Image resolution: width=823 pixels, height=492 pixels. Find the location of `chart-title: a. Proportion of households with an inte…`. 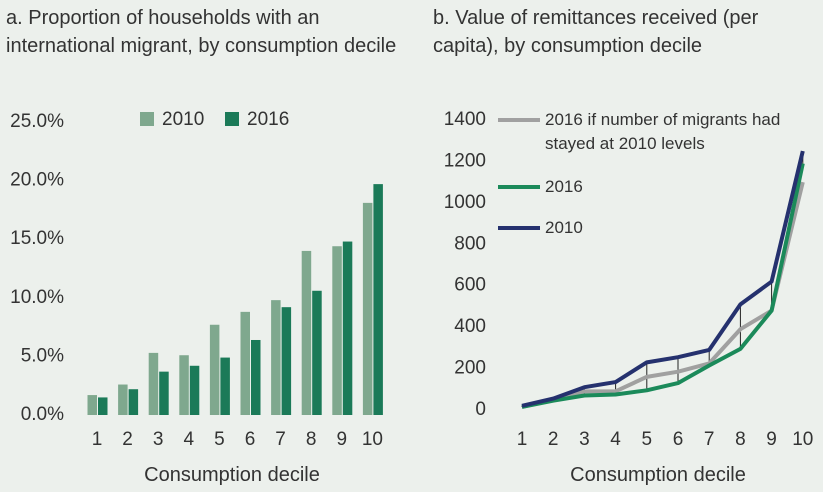

chart-title: a. Proportion of households with an inte… is located at coordinates (201, 32).